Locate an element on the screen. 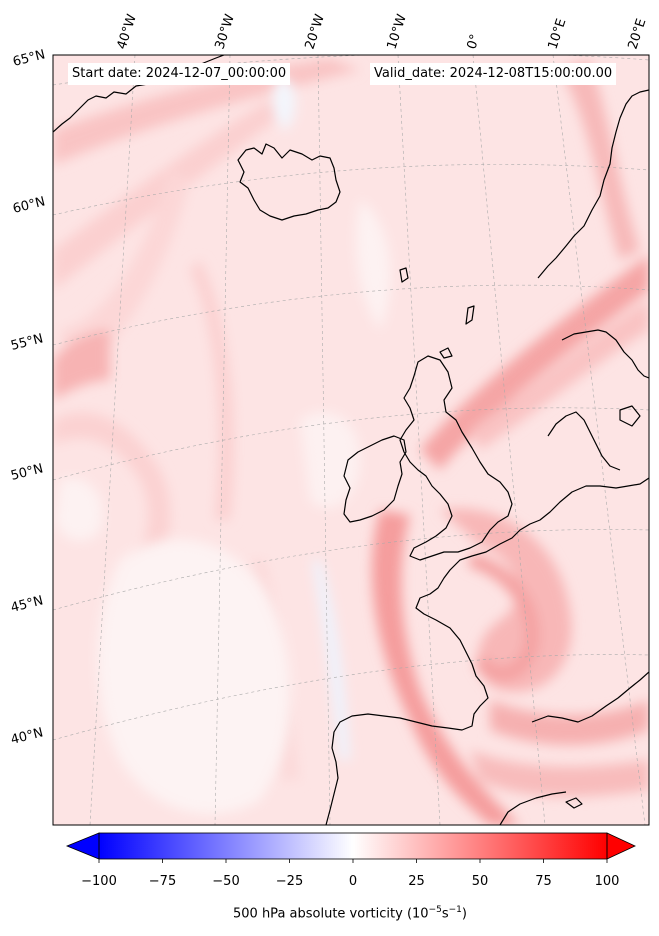 The width and height of the screenshot is (659, 936). lat-label: 60°N is located at coordinates (28, 205).